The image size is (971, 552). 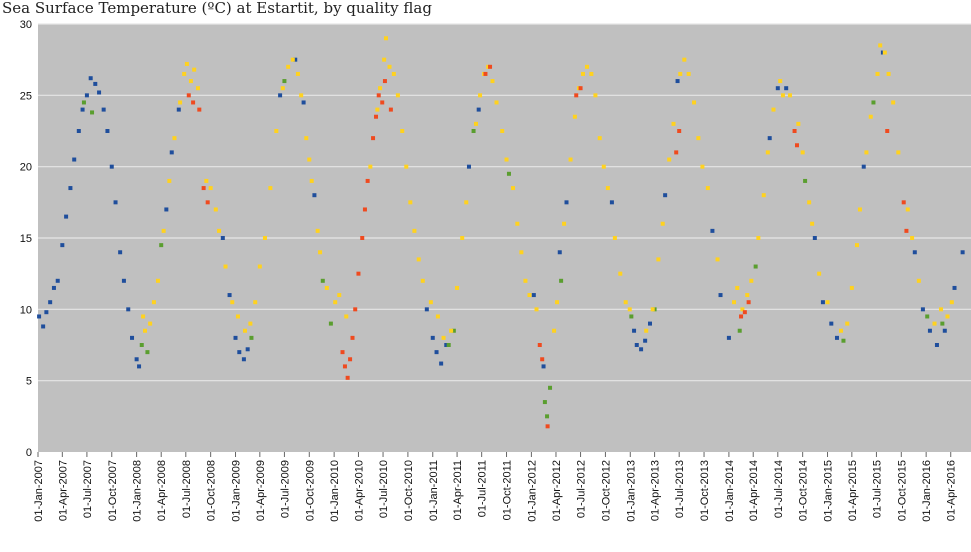 I want to click on x-tick-label: 01-Jan-2013, so click(x=631, y=491).